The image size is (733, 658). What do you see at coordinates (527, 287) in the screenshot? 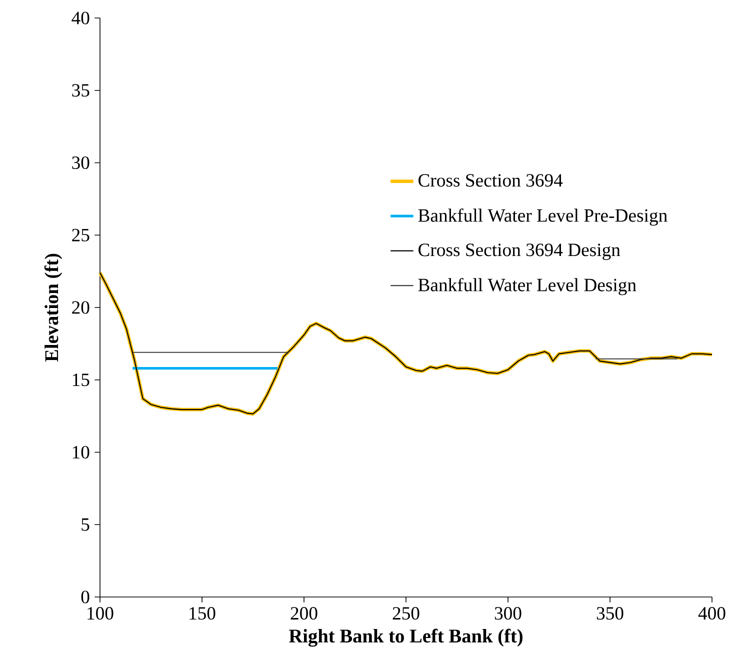
I see `legend-label: Bankfull Water Level Design` at bounding box center [527, 287].